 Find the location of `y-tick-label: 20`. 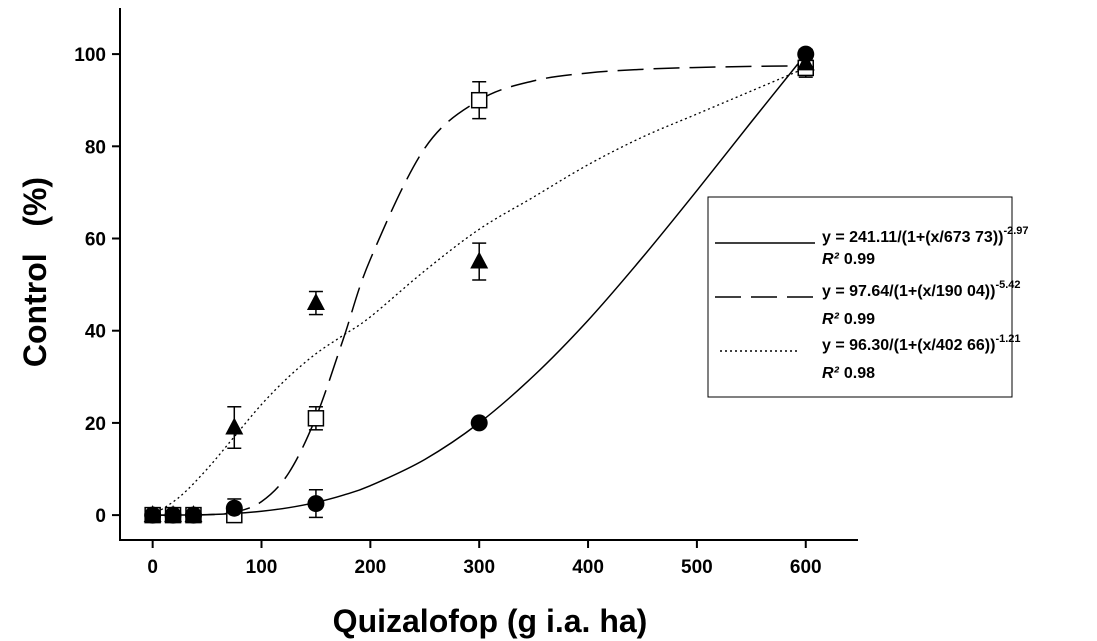

y-tick-label: 20 is located at coordinates (95, 424).